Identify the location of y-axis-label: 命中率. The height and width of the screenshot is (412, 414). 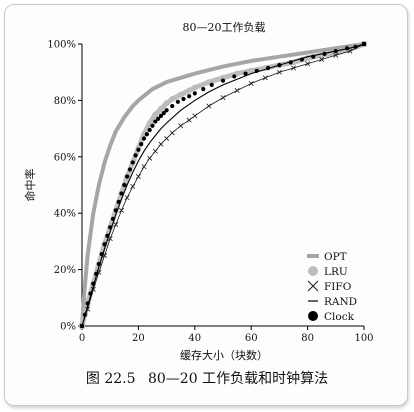
(30, 185).